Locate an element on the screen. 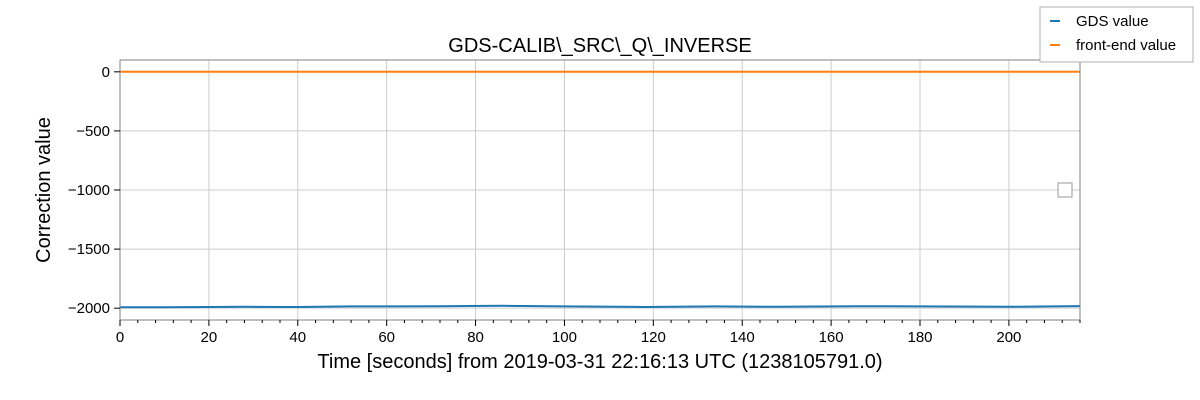 This screenshot has height=400, width=1200. x-tick-label: 120 is located at coordinates (653, 337).